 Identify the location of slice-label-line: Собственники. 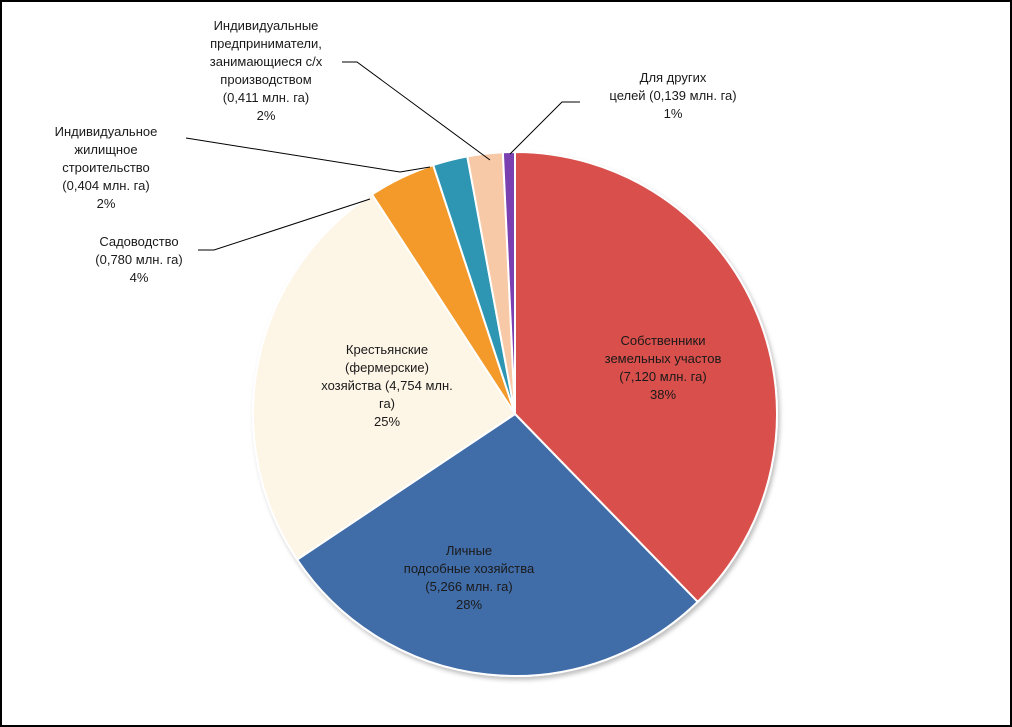
(663, 340).